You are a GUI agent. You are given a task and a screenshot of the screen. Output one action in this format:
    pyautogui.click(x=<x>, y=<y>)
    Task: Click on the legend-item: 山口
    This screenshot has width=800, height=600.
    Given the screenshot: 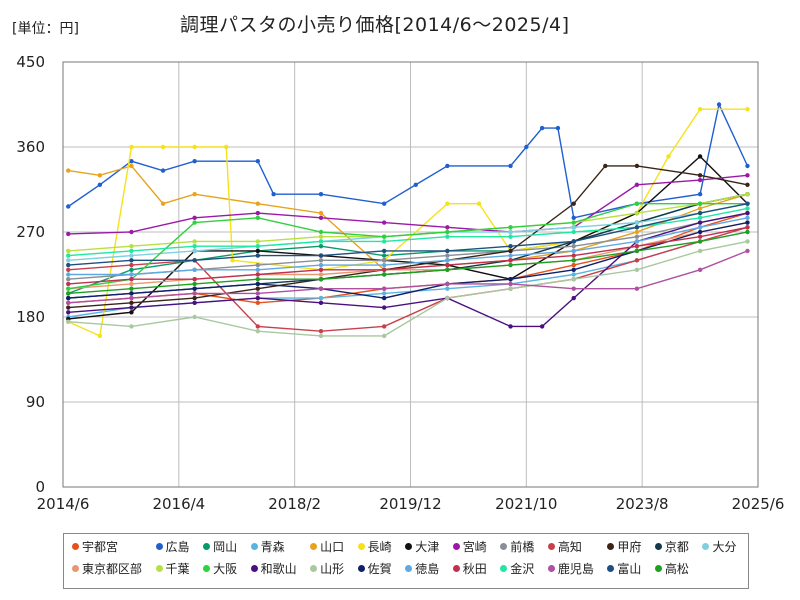 What is the action you would take?
    pyautogui.click(x=331, y=546)
    